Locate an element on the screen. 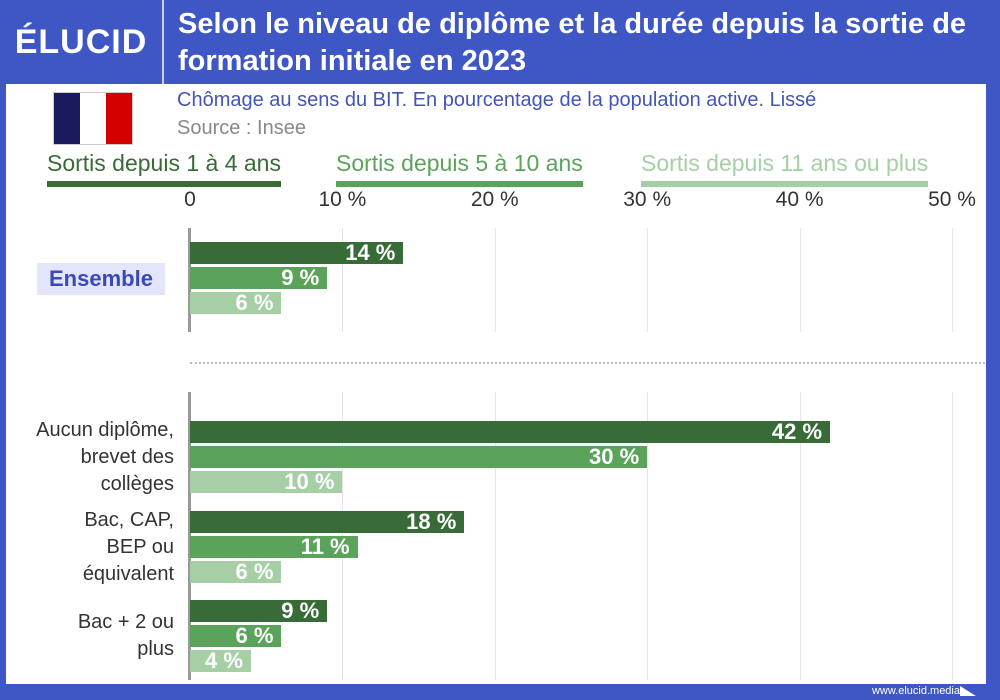  bar-value-label: 42 % is located at coordinates (797, 431).